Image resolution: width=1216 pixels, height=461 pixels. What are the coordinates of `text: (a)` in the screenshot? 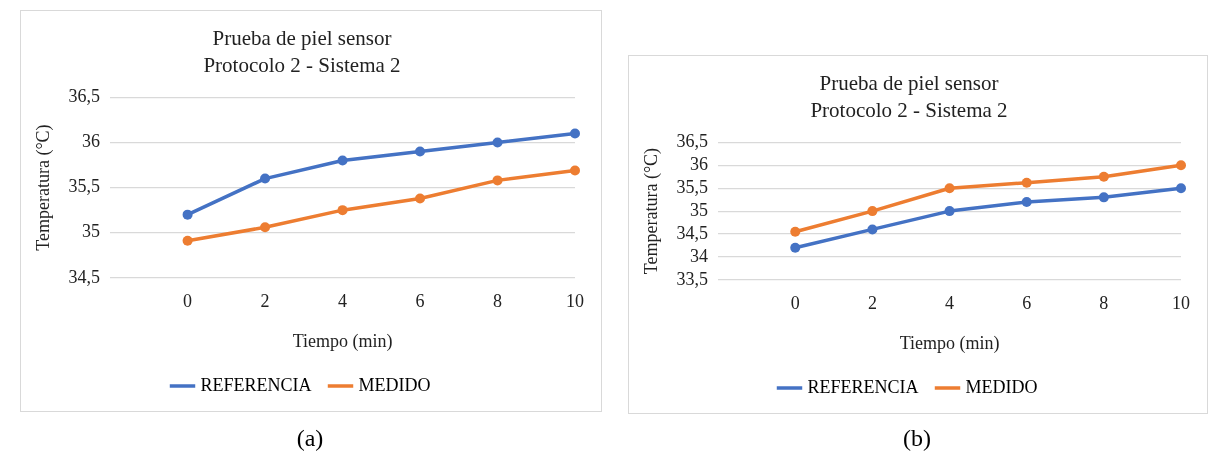 It's located at (310, 438).